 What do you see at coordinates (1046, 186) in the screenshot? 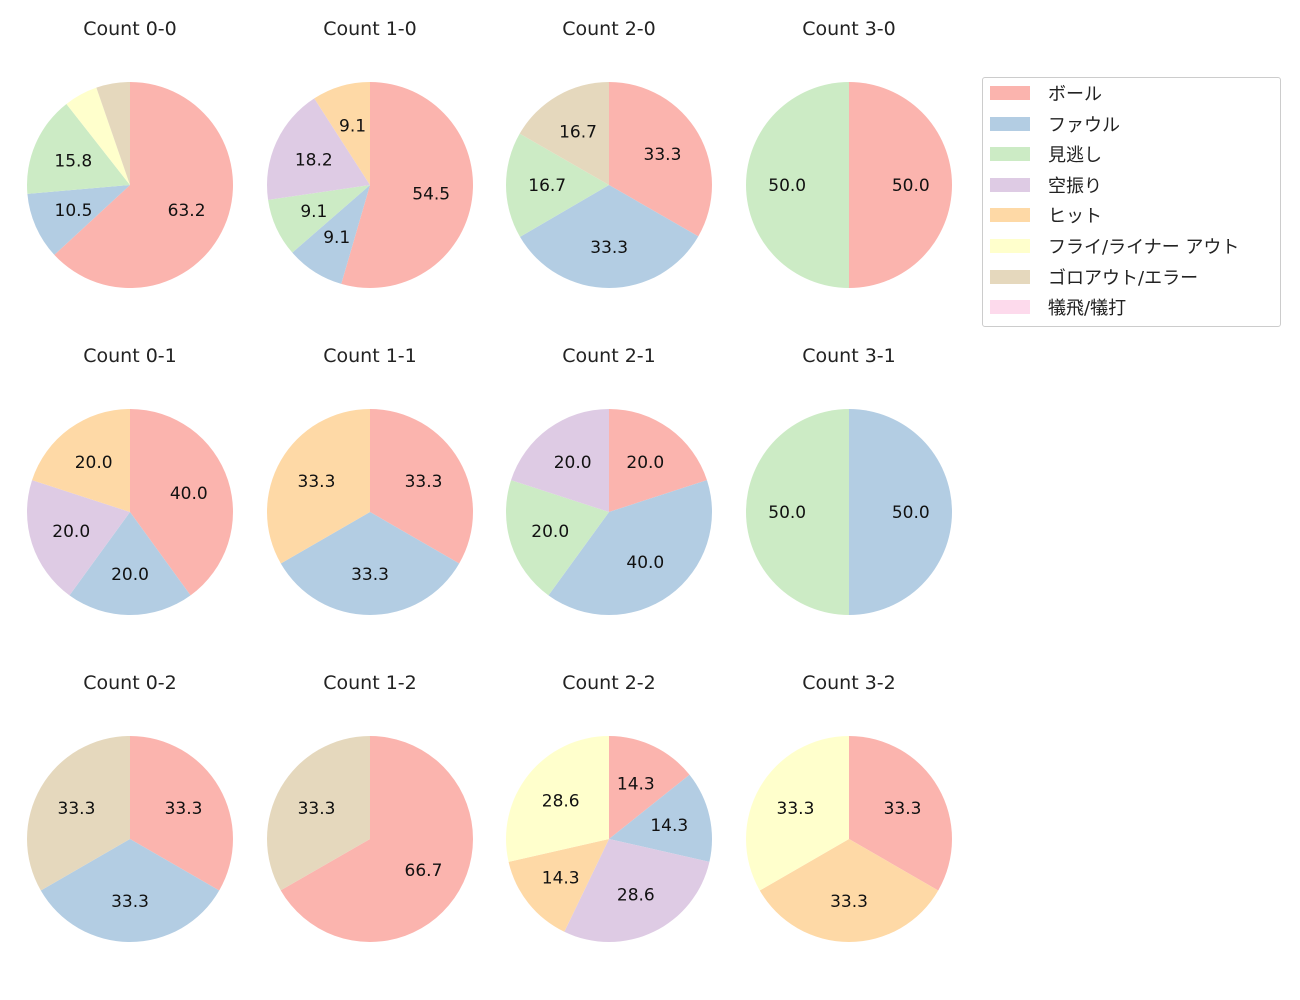
I see `legend-item: 空振り` at bounding box center [1046, 186].